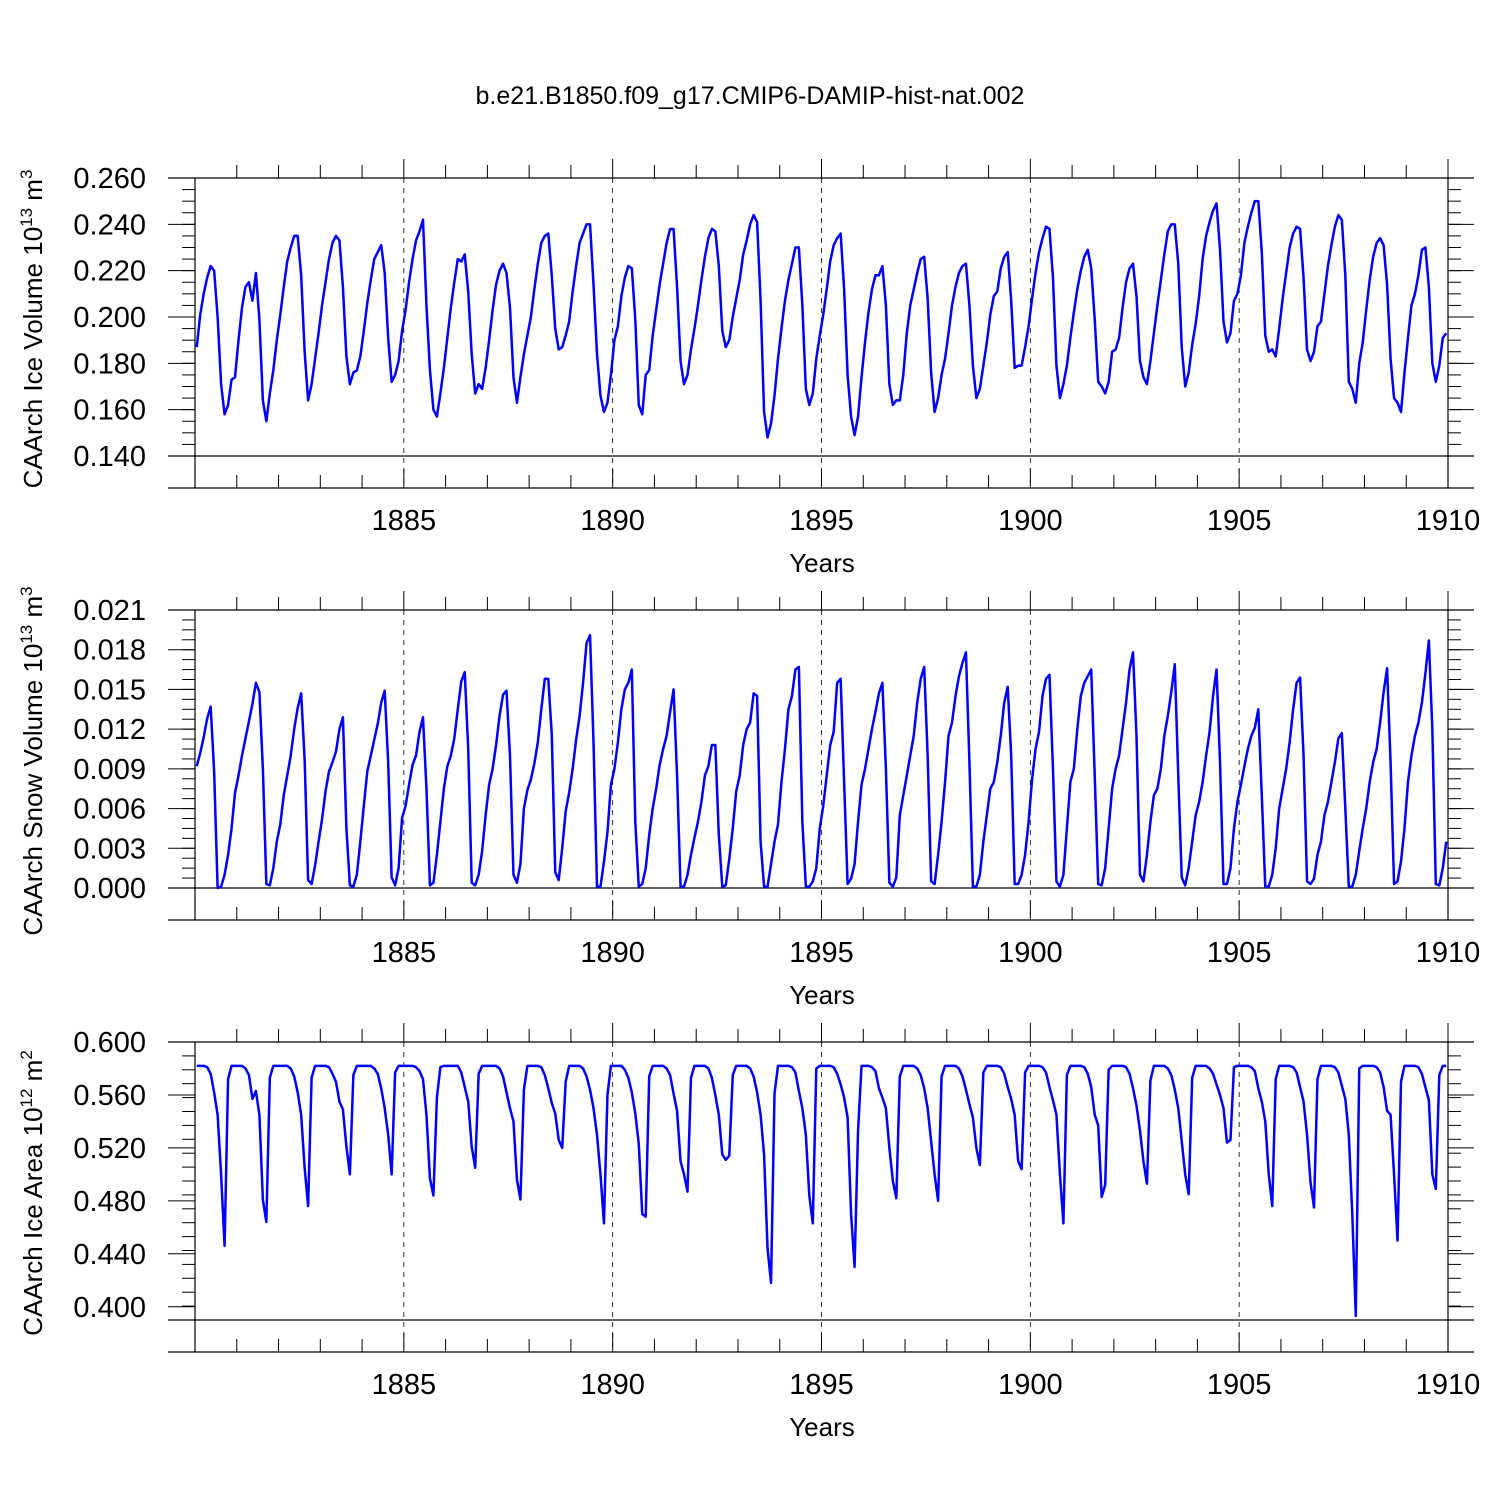 This screenshot has height=1500, width=1500. Describe the element at coordinates (109, 318) in the screenshot. I see `y-tick-label: 0.200` at that location.